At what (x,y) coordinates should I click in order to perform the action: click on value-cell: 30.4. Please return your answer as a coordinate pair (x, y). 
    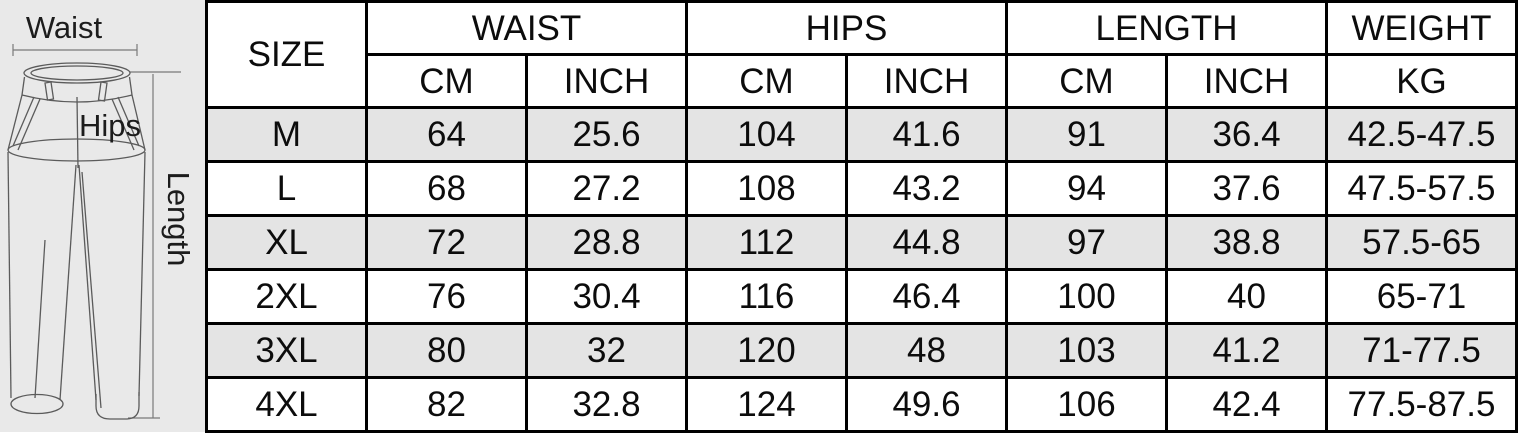
    Looking at the image, I should click on (606, 296).